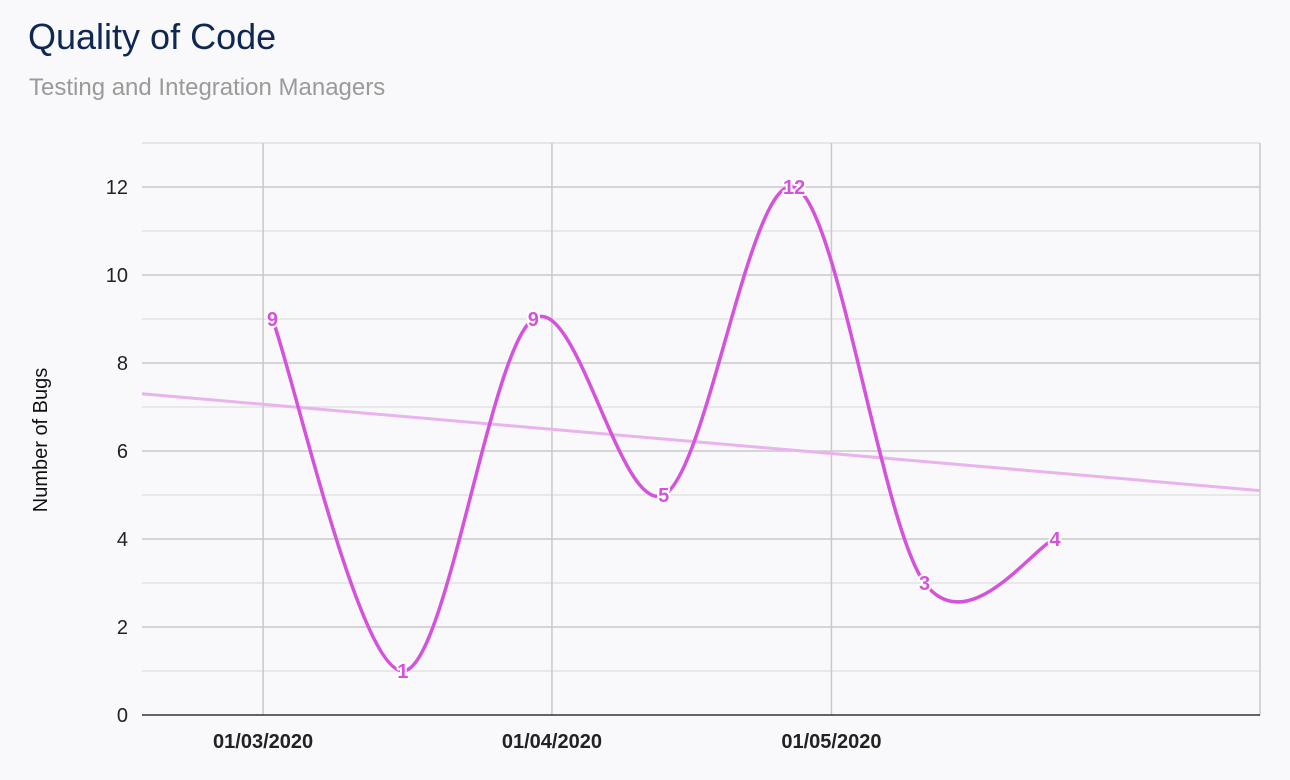 This screenshot has width=1290, height=780. Describe the element at coordinates (663, 496) in the screenshot. I see `data-label: 5` at that location.